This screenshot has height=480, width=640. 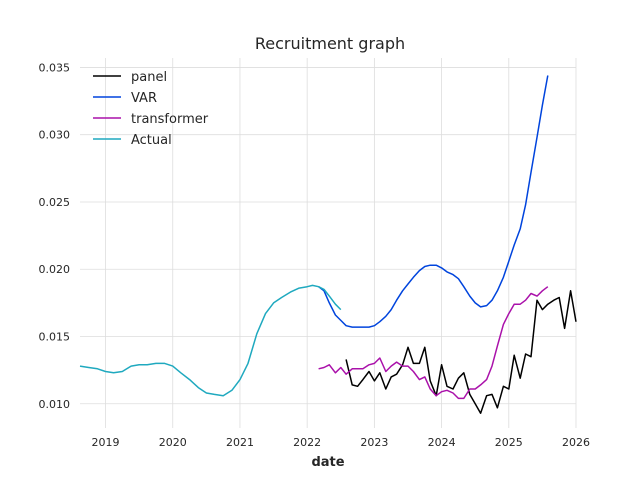 What do you see at coordinates (509, 442) in the screenshot?
I see `x-tick-label: 2025` at bounding box center [509, 442].